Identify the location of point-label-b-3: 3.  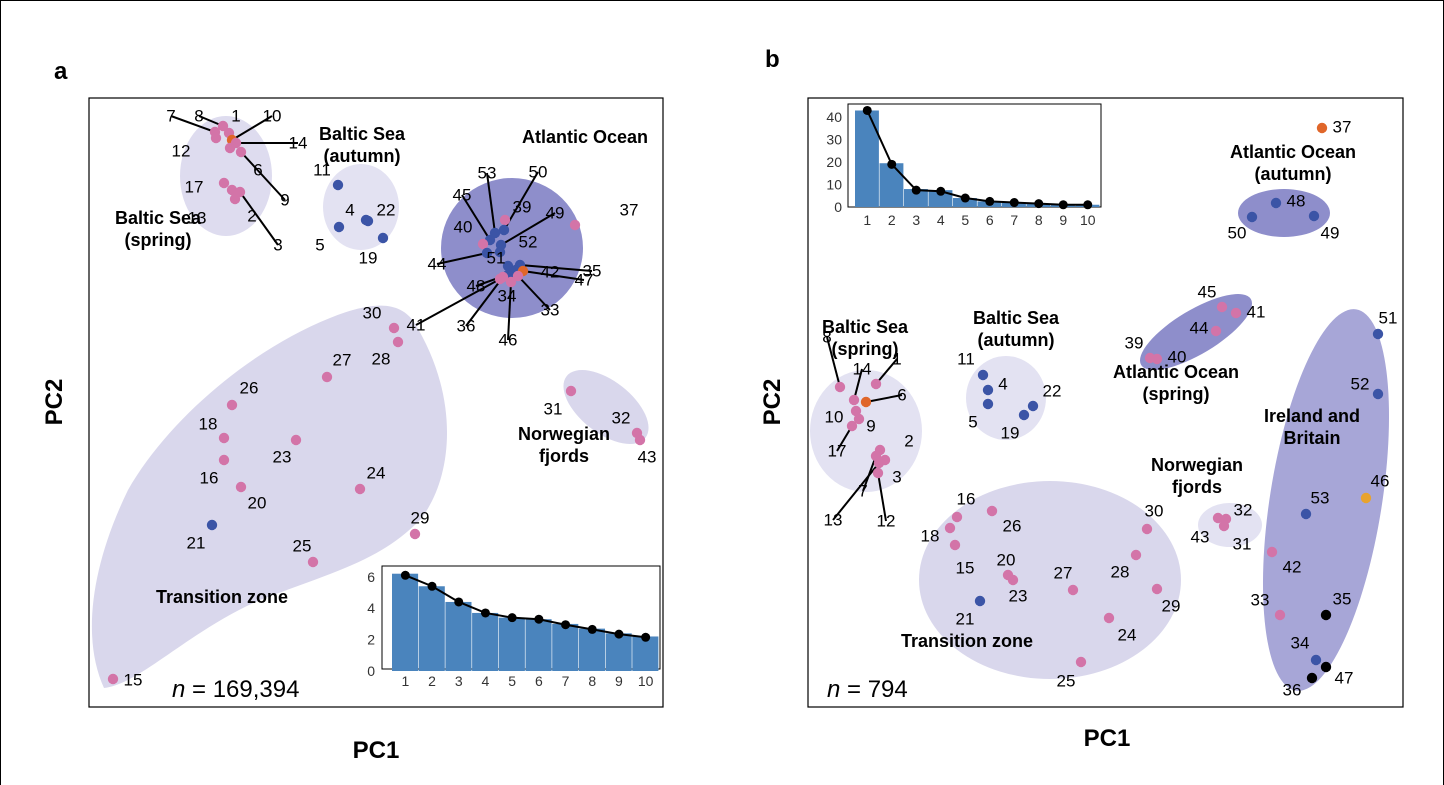
(896, 477).